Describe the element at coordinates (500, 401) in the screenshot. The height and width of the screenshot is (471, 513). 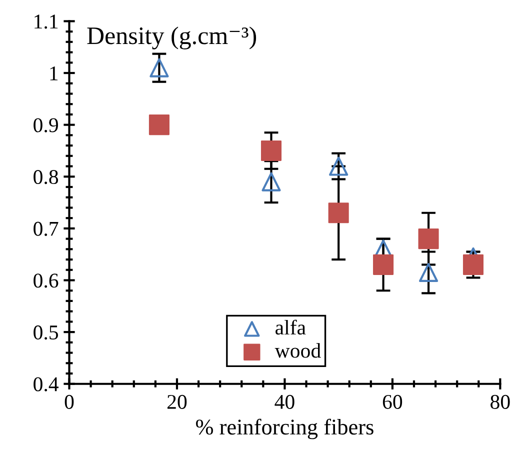
I see `x-tick-label: 80` at that location.